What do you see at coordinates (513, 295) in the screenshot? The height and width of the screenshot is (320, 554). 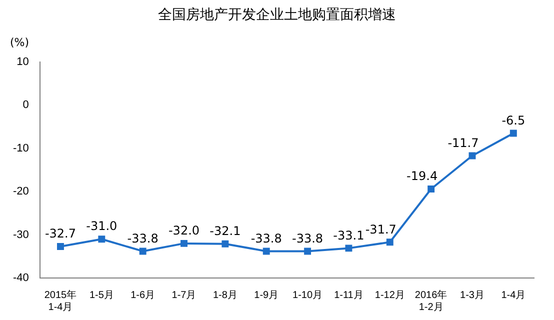 I see `x-tick-label: 1-4月` at bounding box center [513, 295].